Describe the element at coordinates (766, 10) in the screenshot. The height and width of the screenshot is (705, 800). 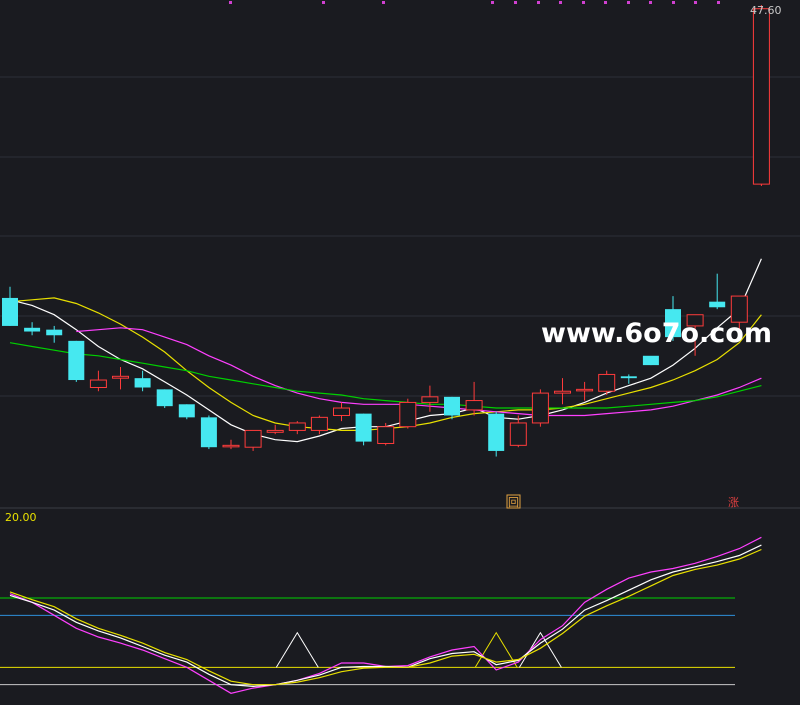
I see `price-high-label: 47.60` at that location.